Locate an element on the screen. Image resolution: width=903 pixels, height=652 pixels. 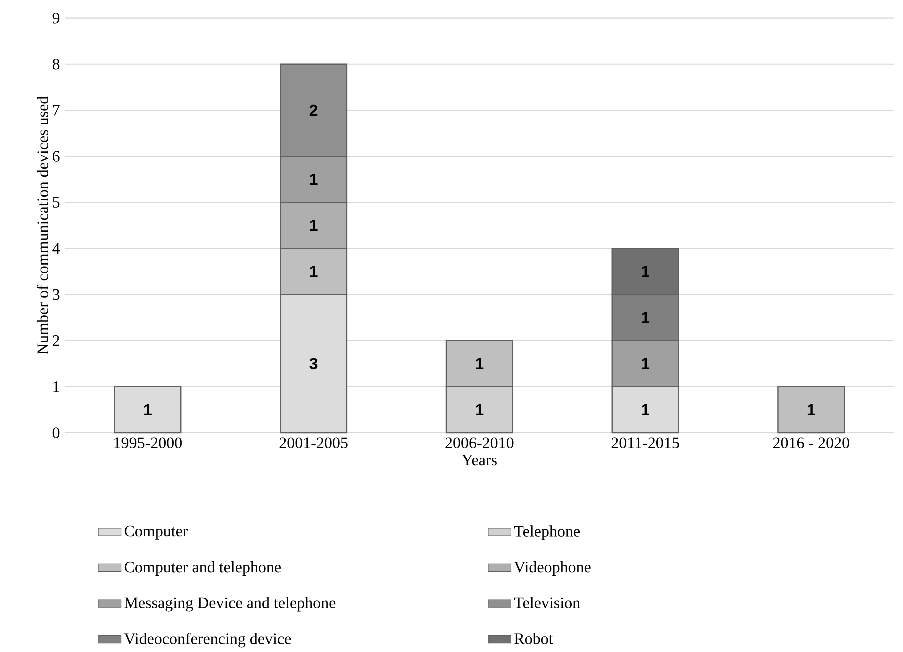
y-tick-label: 7 is located at coordinates (56, 110).